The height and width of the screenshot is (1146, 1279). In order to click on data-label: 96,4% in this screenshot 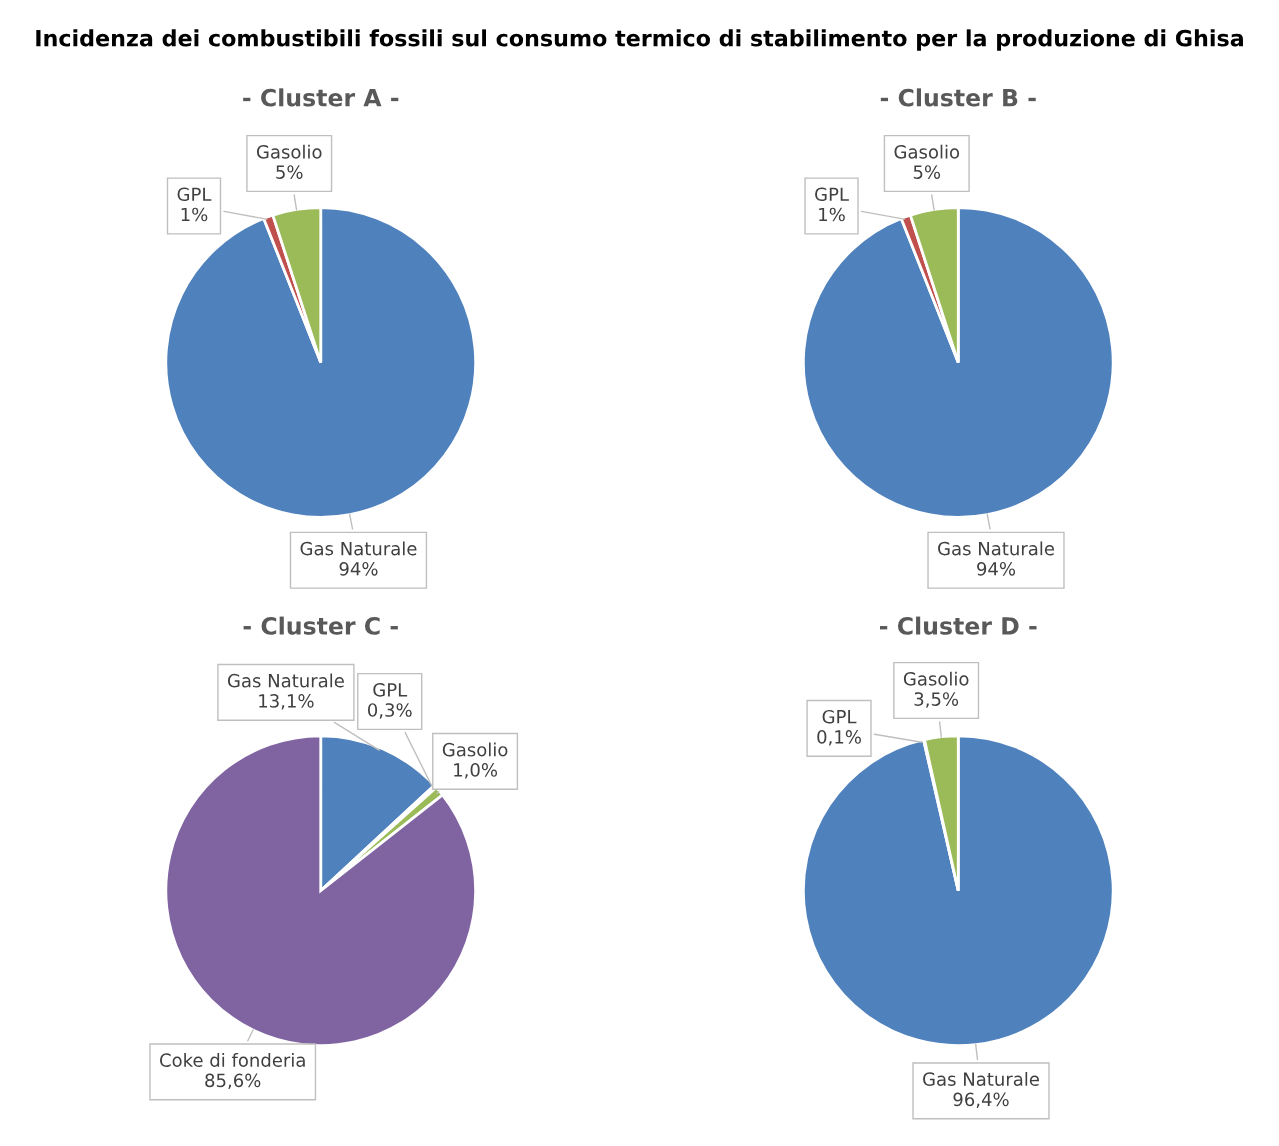, I will do `click(981, 1100)`.